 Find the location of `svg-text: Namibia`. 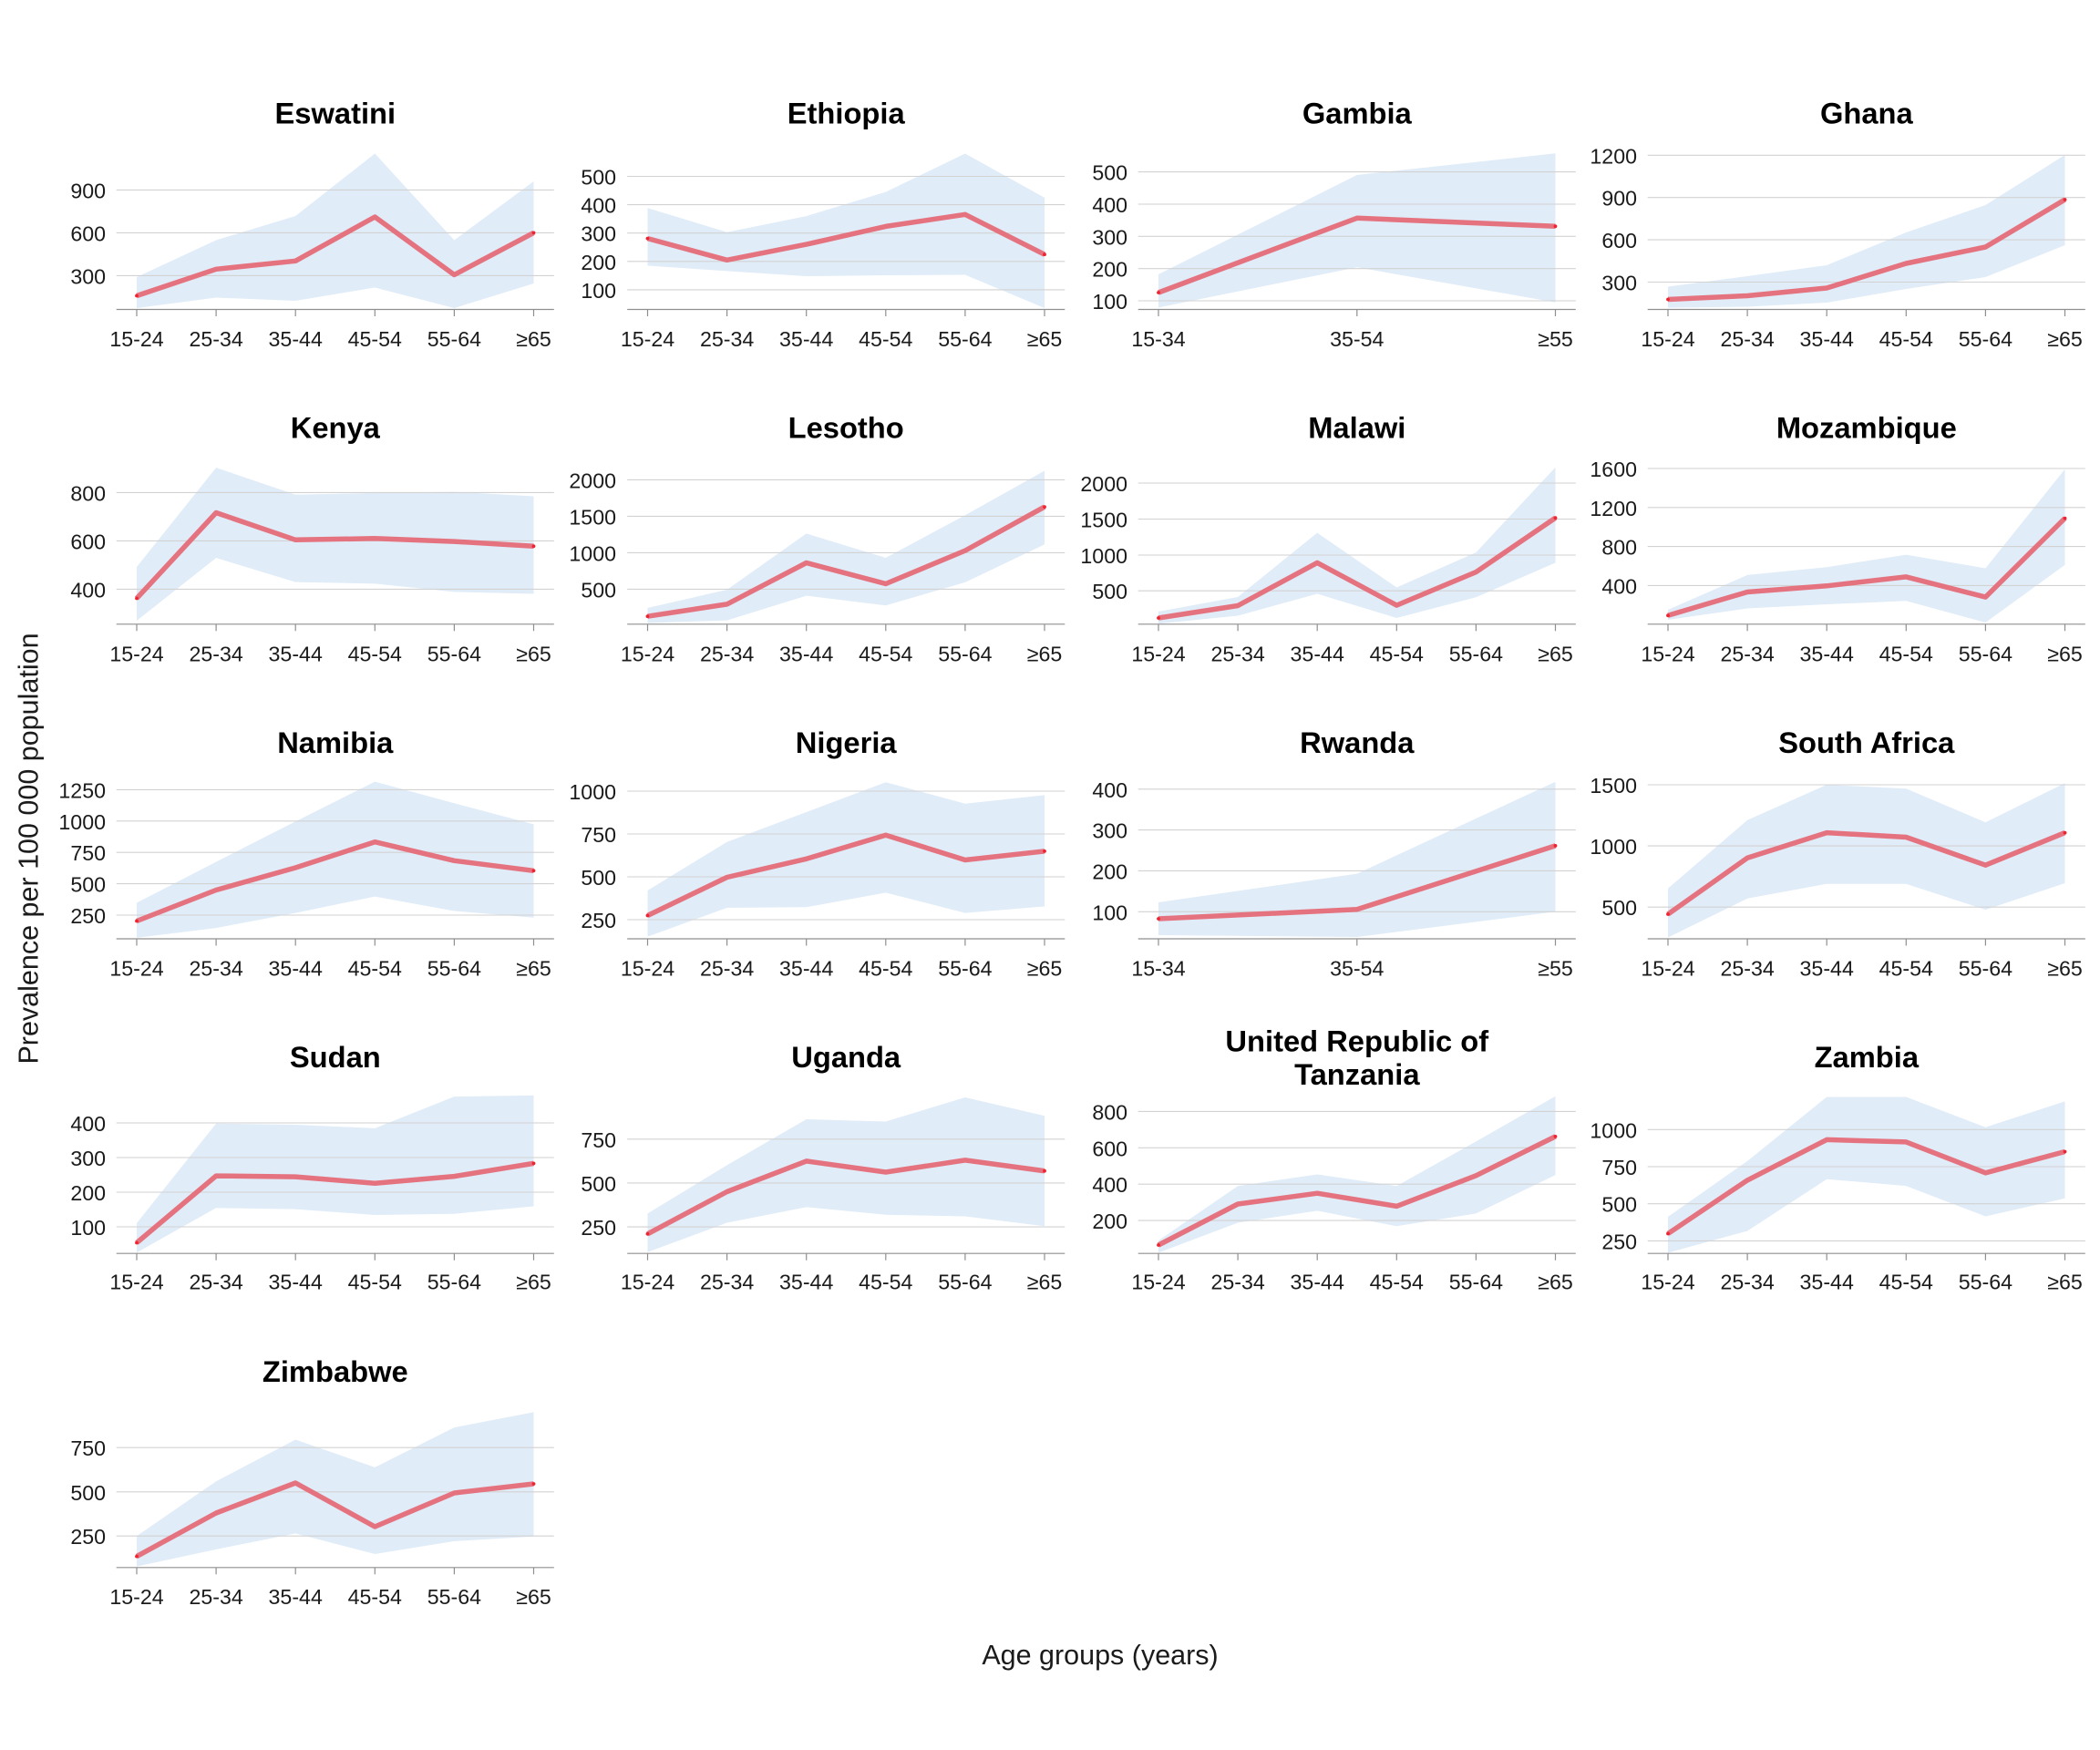

svg-text: Namibia is located at coordinates (336, 743).